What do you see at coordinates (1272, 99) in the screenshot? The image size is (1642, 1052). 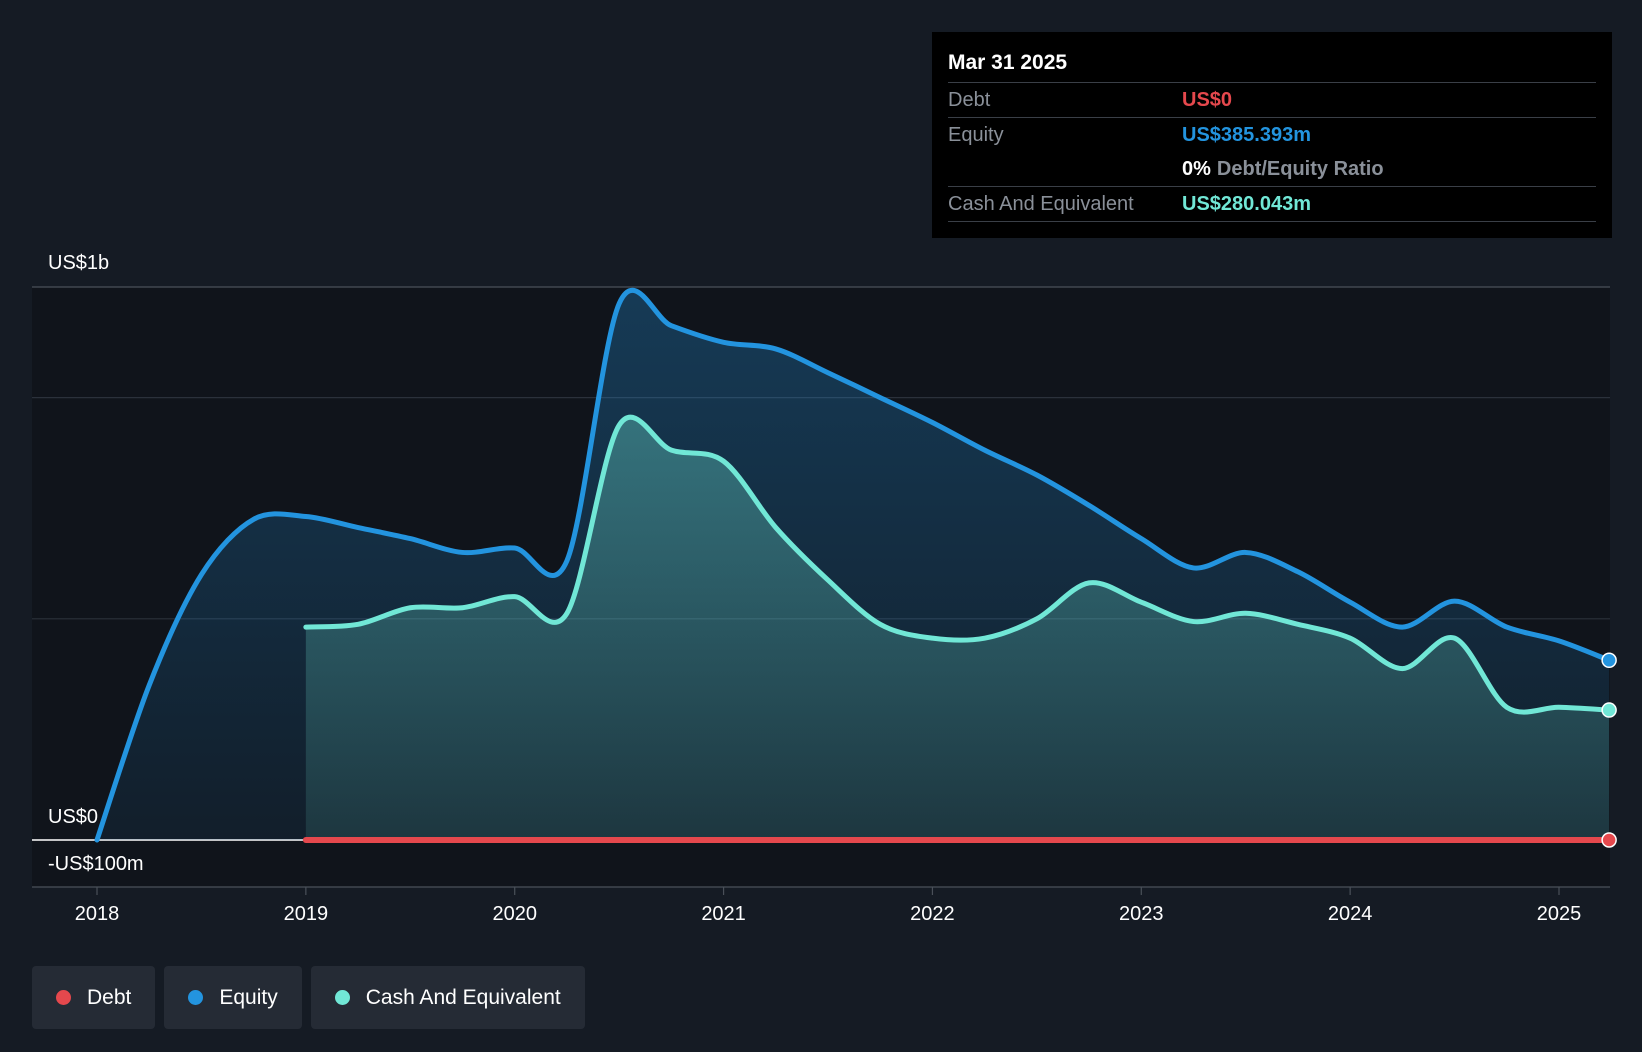 I see `tooltip-debt-row: Debt US$0` at bounding box center [1272, 99].